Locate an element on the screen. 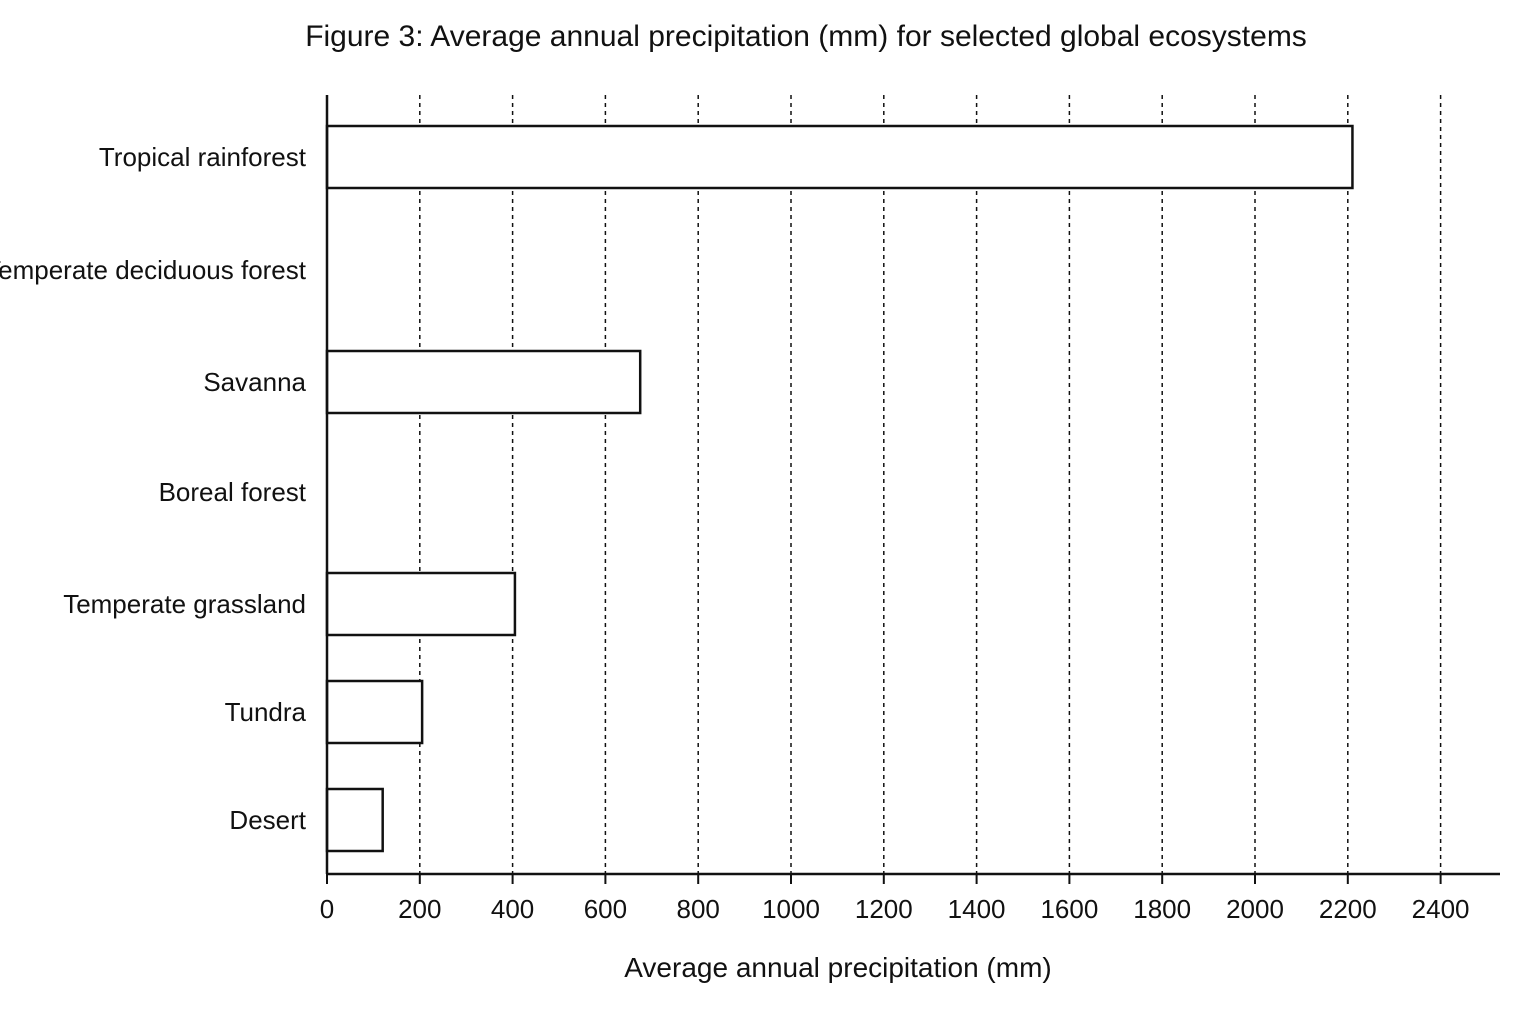 The width and height of the screenshot is (1536, 1029). x-tick-label-800: 800 is located at coordinates (698, 909).